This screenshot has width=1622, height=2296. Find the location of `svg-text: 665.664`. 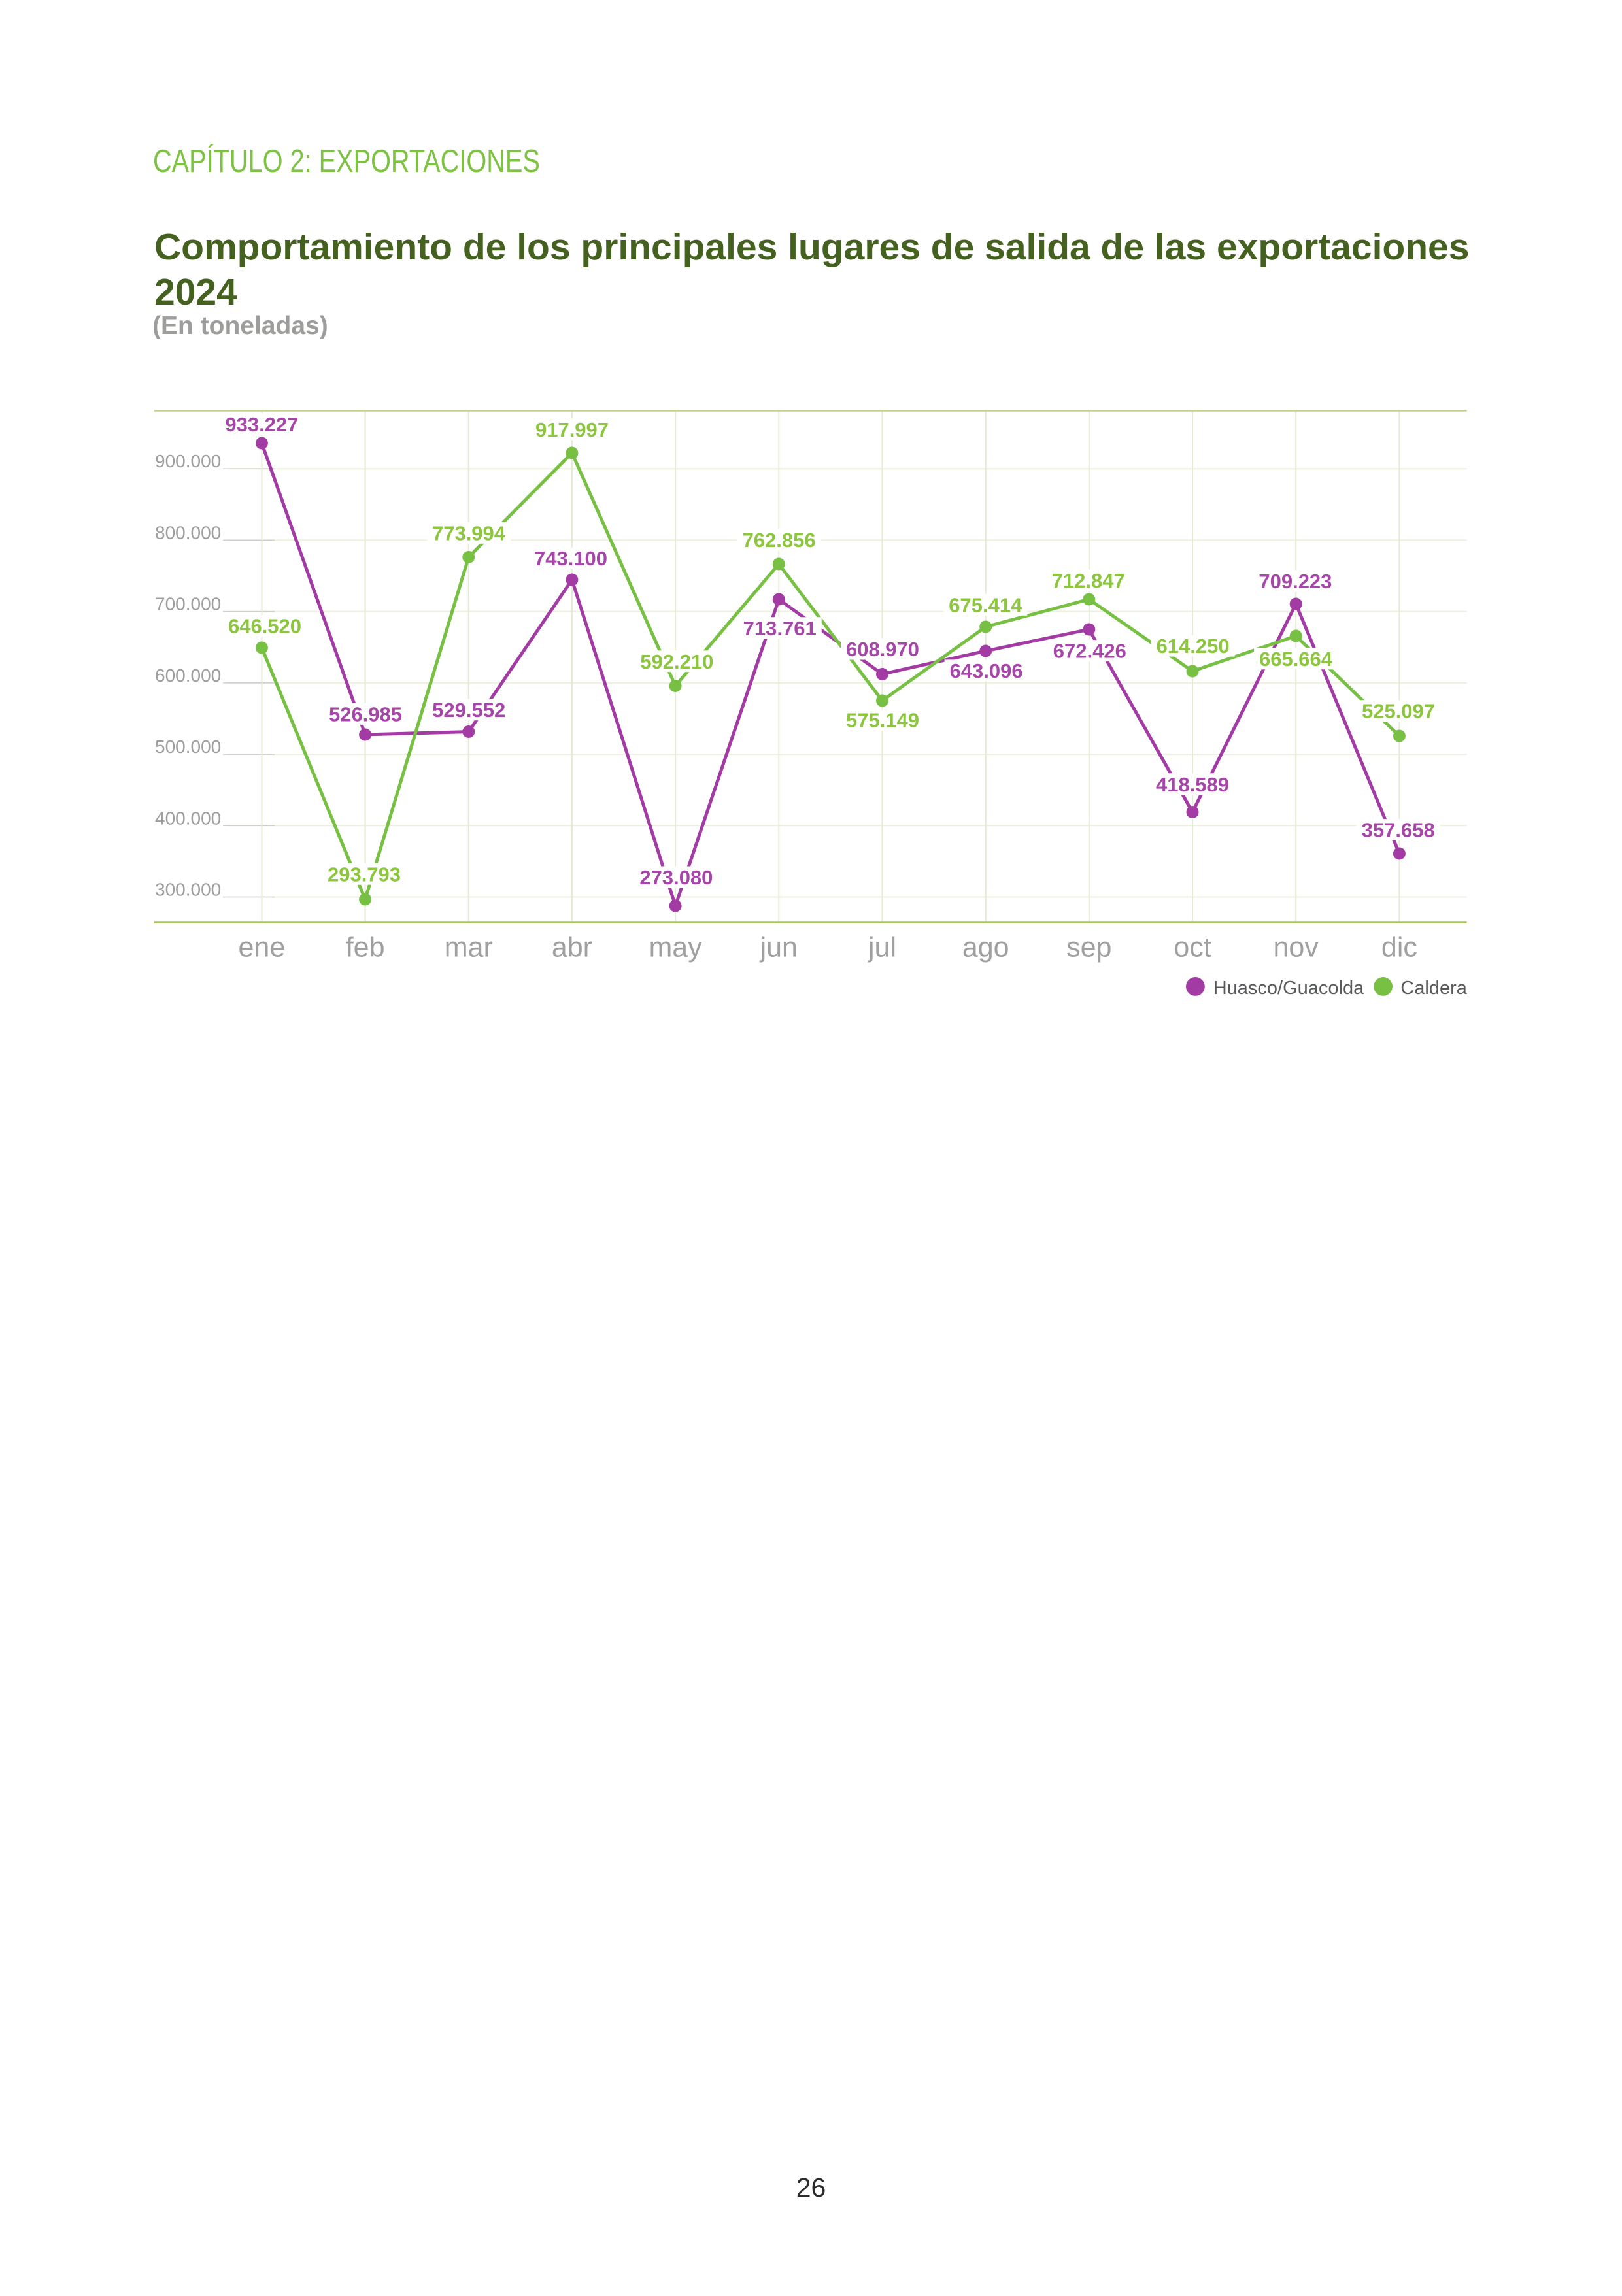

svg-text: 665.664 is located at coordinates (1296, 659).